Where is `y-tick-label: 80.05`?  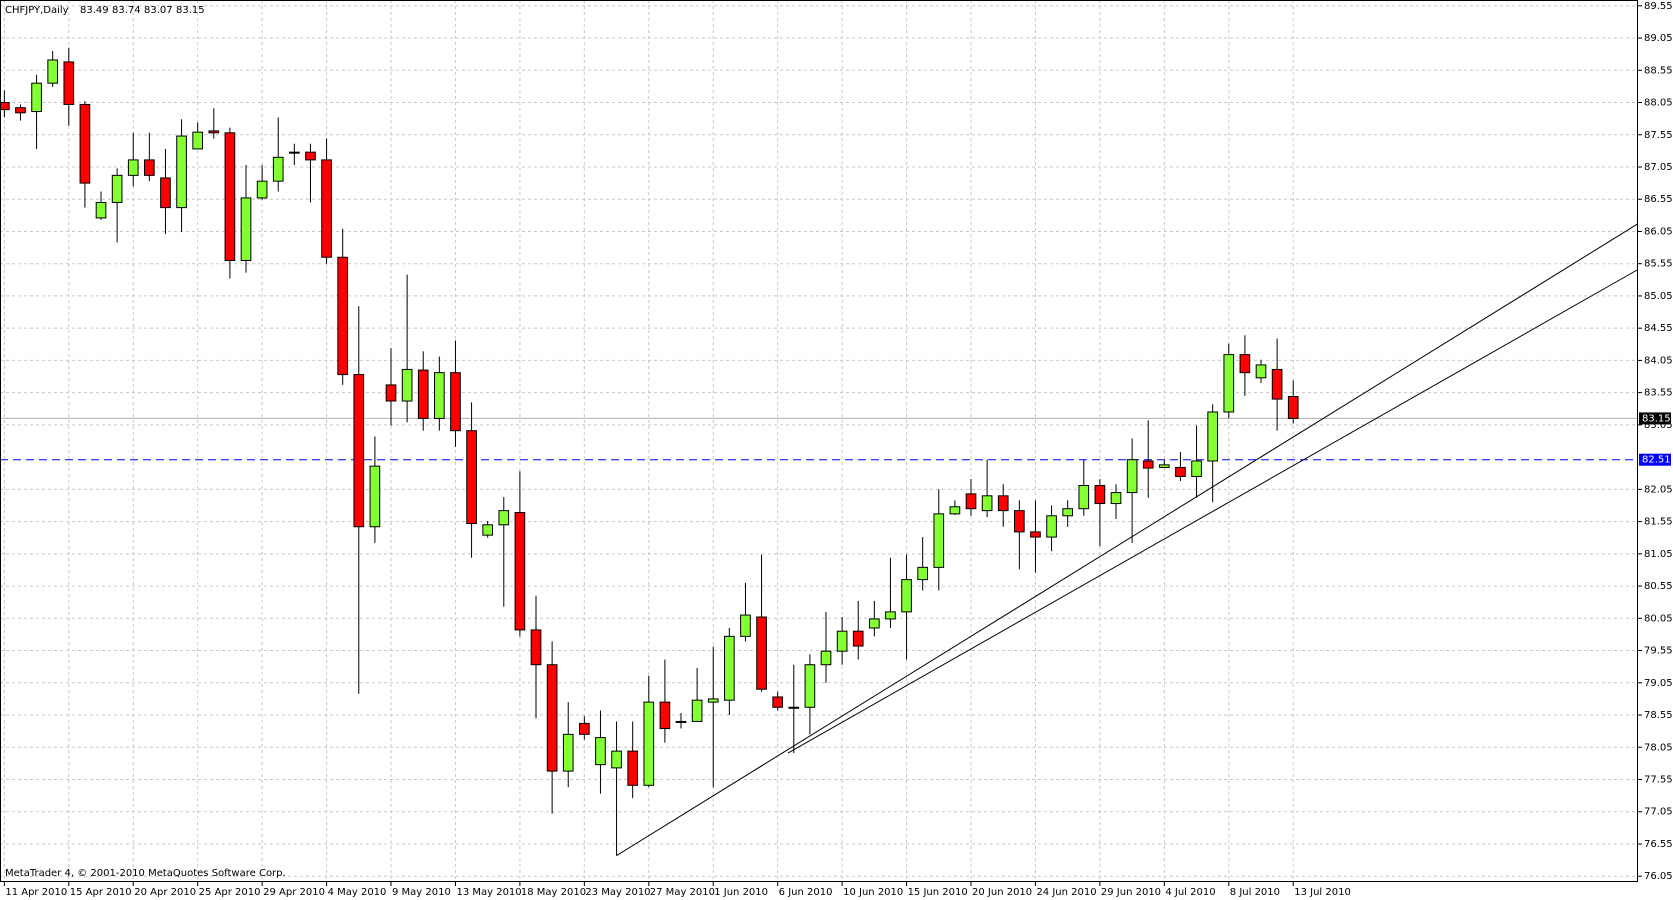
y-tick-label: 80.05 is located at coordinates (1658, 618).